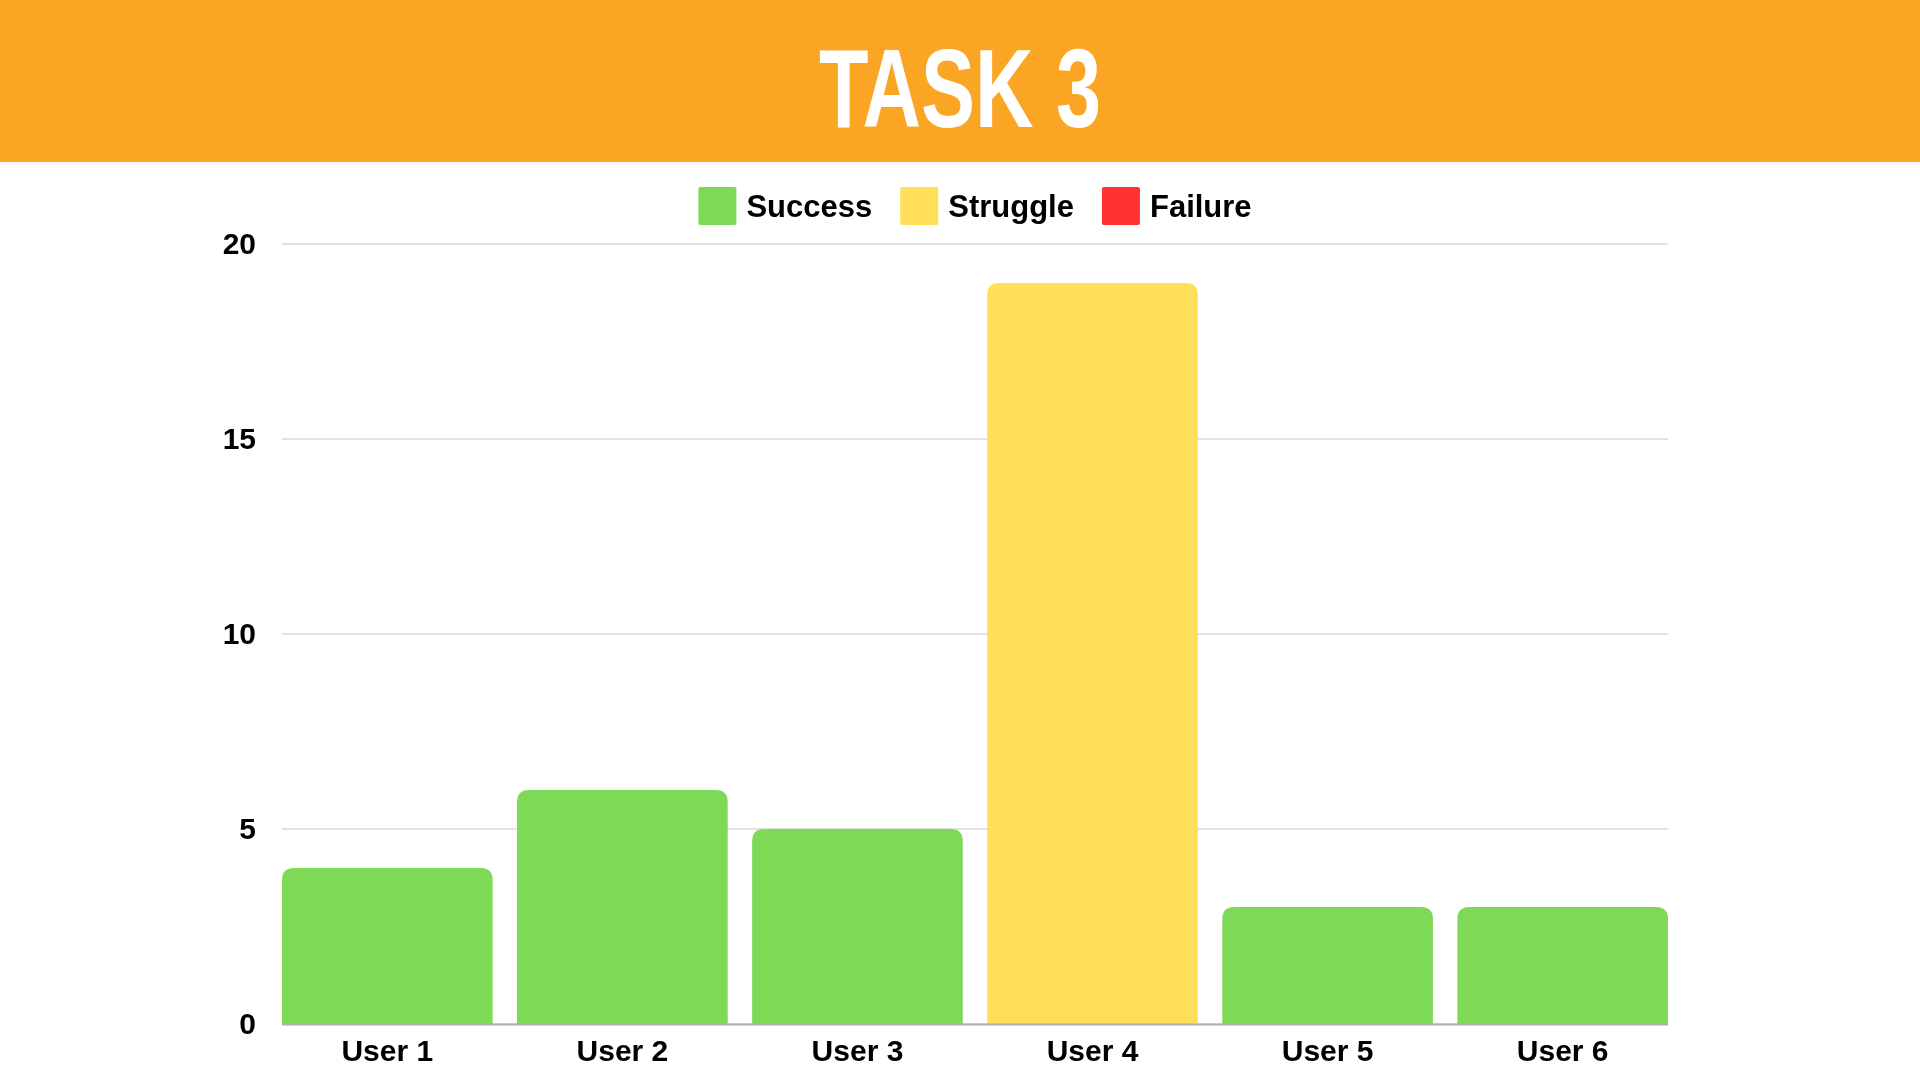 The width and height of the screenshot is (1920, 1080). What do you see at coordinates (247, 1024) in the screenshot?
I see `y-tick-label: 0` at bounding box center [247, 1024].